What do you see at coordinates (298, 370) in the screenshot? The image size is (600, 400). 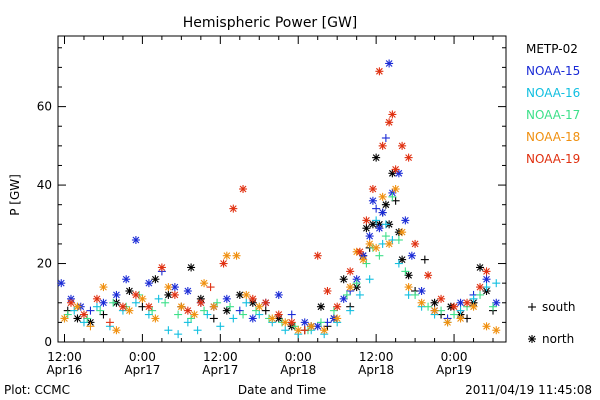 I see `x-tick-label-date: Apr18` at bounding box center [298, 370].